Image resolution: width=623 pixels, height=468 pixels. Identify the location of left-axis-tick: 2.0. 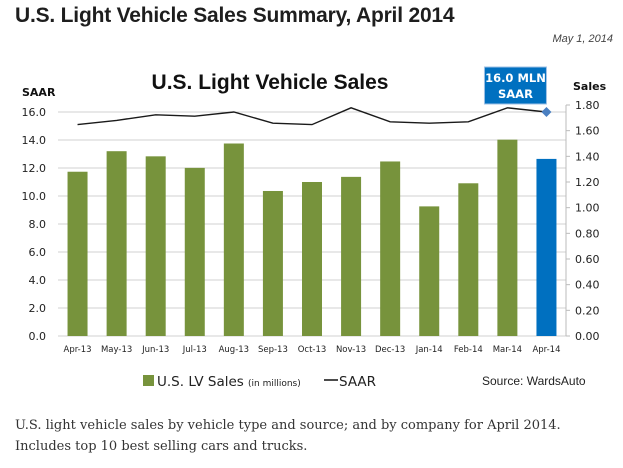
(38, 308).